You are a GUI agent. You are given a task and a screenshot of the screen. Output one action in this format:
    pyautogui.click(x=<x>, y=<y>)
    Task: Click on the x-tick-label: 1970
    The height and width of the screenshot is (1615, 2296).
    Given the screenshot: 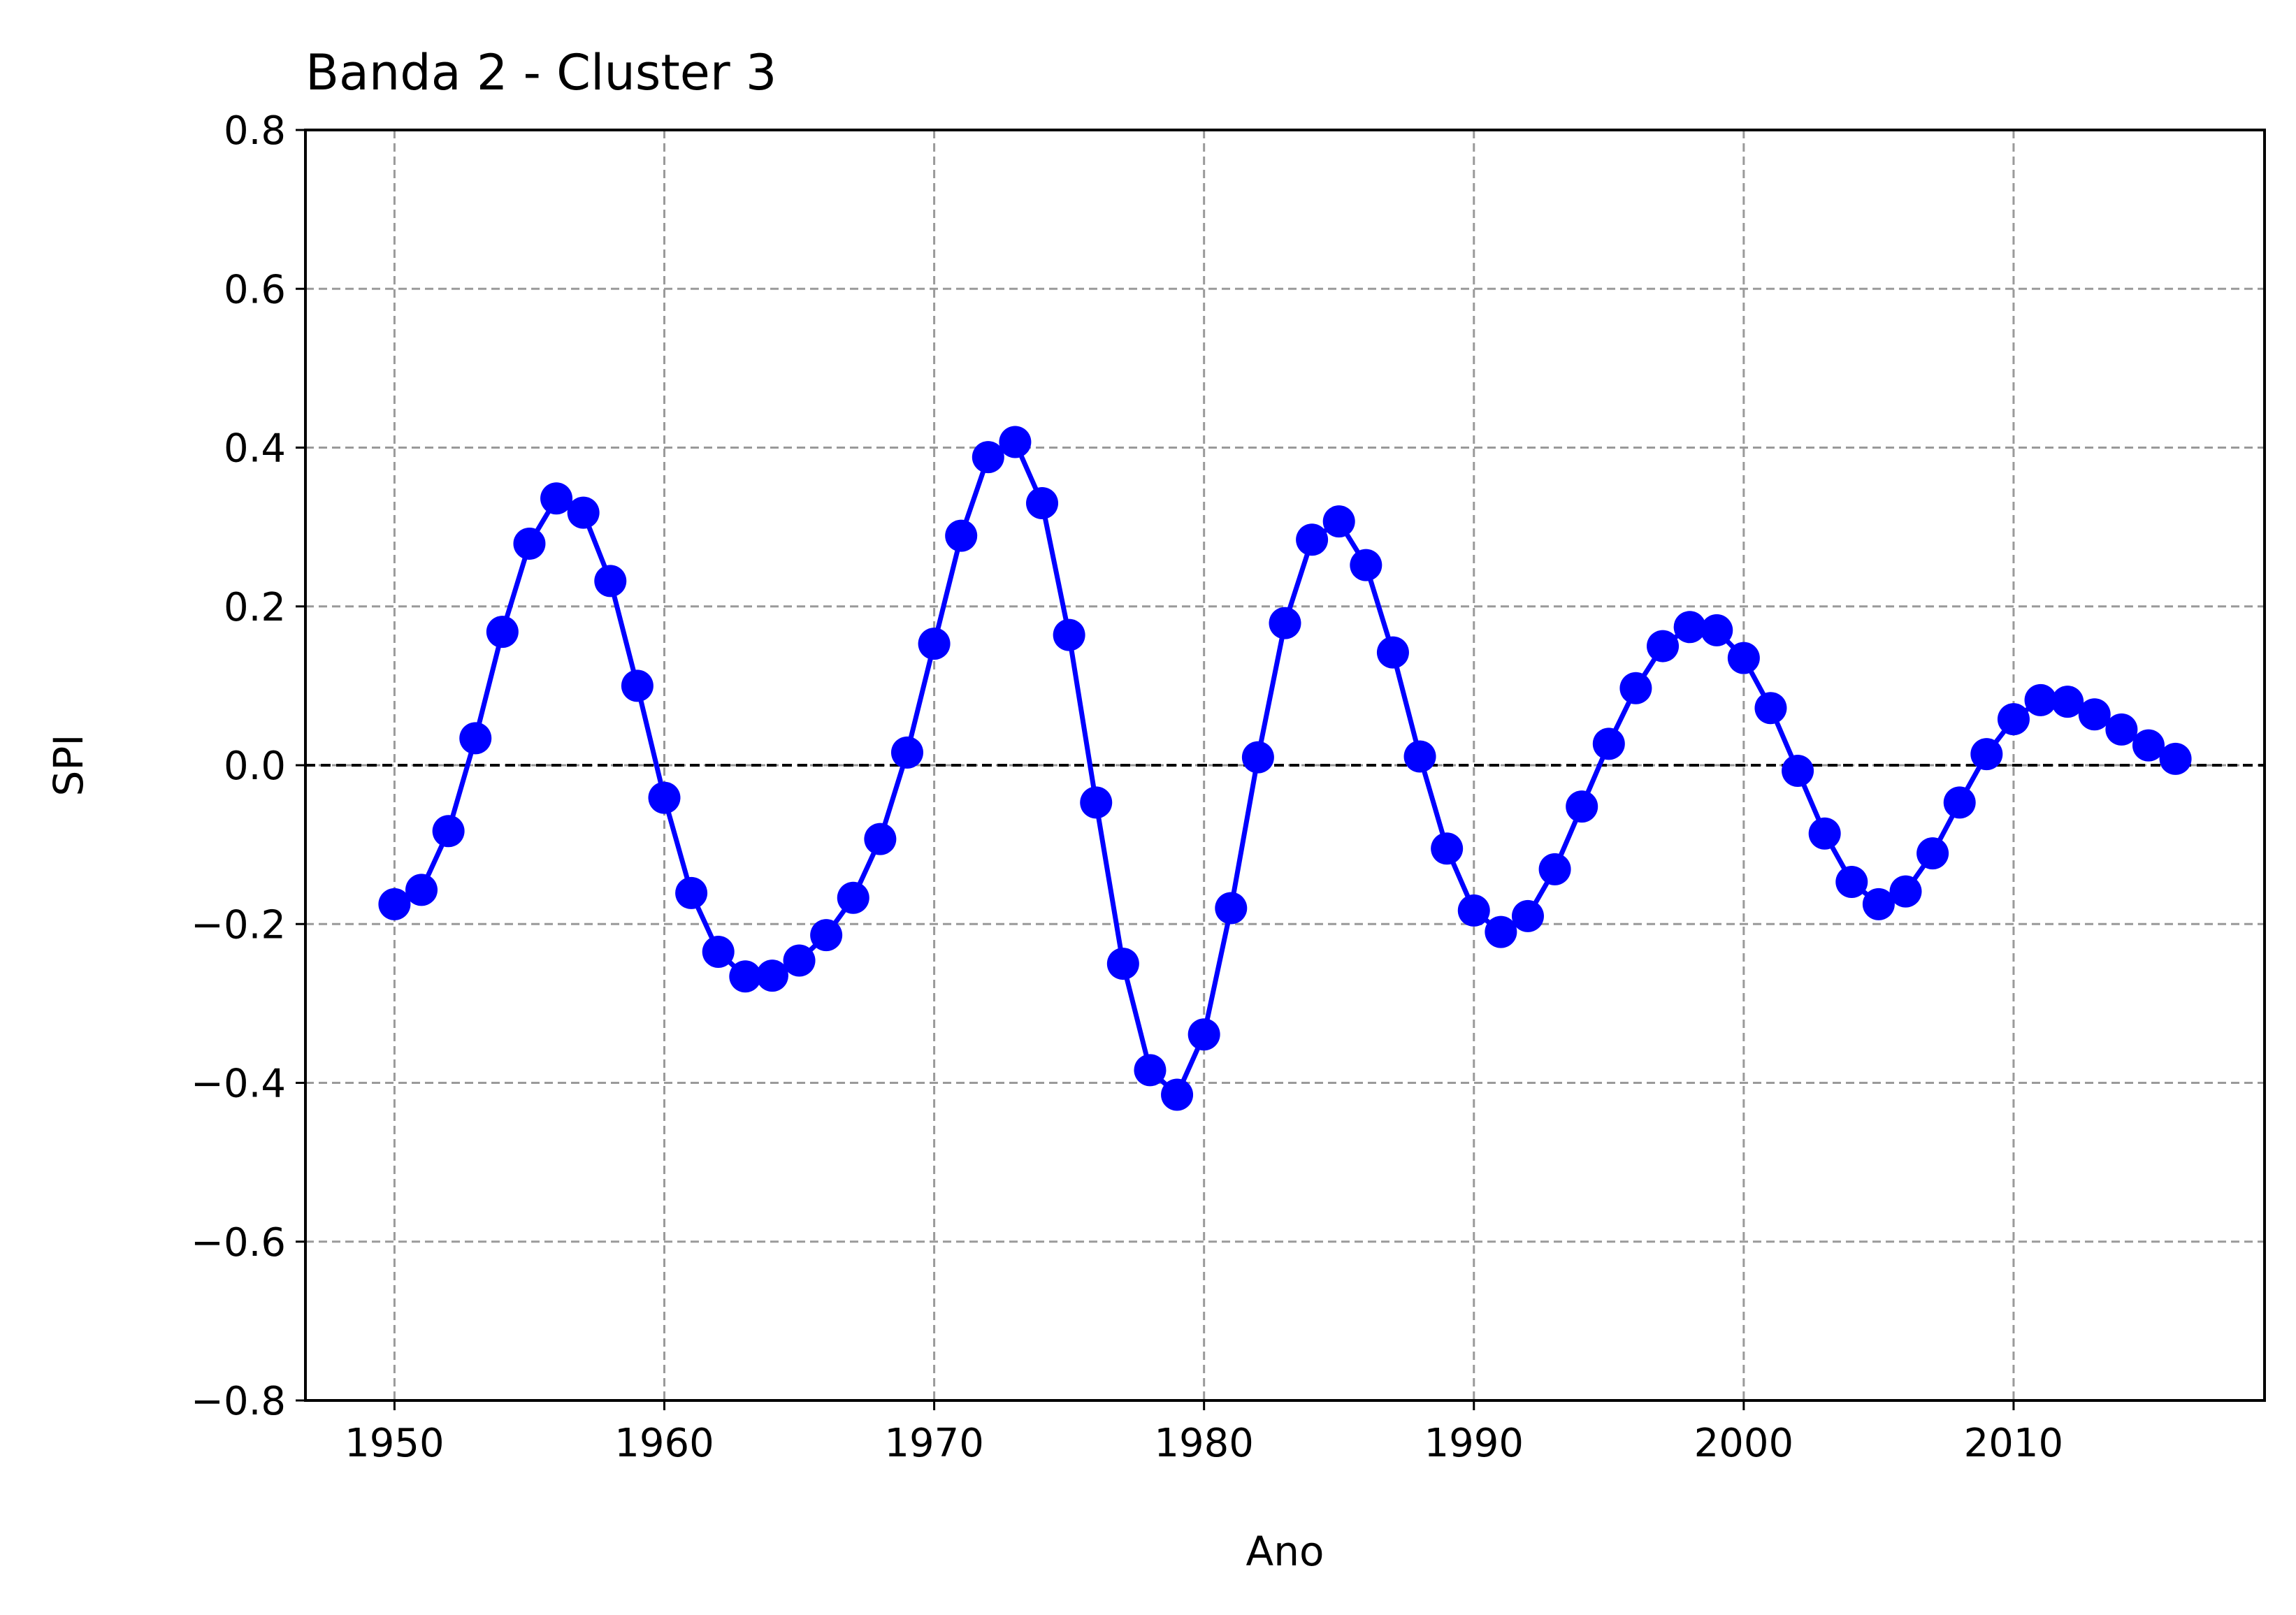 What is the action you would take?
    pyautogui.click(x=934, y=1443)
    